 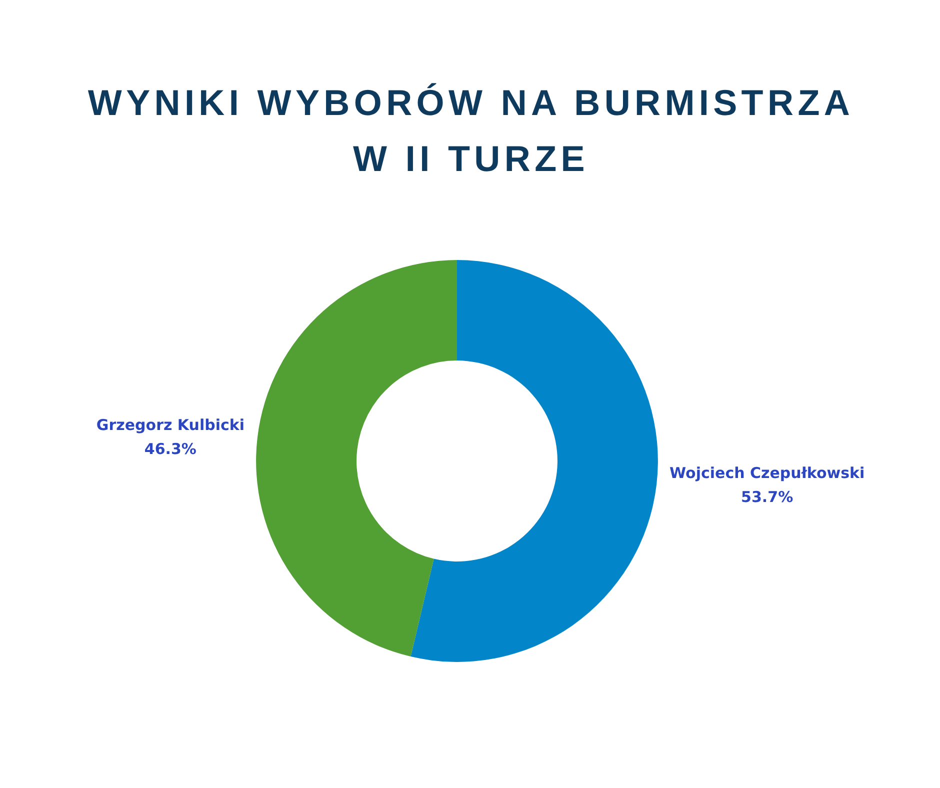 What do you see at coordinates (471, 131) in the screenshot?
I see `chart-title: WYNIKI WYBORÓW NA BURMISTRZA W II TURZE` at bounding box center [471, 131].